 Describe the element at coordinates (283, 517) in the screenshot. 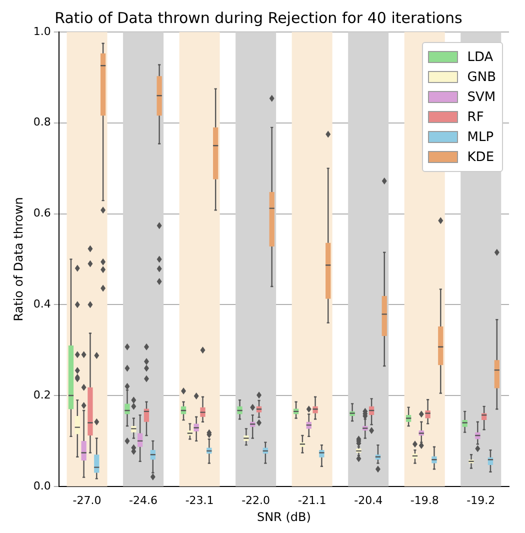

I see `x-axis-title: SNR (dB)` at that location.